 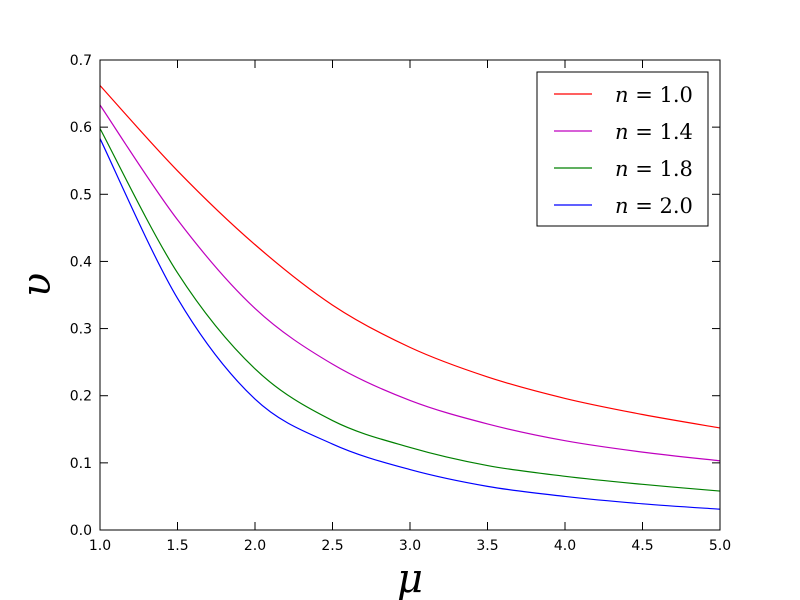 I want to click on x-tick-label: 4.5, so click(x=642, y=546).